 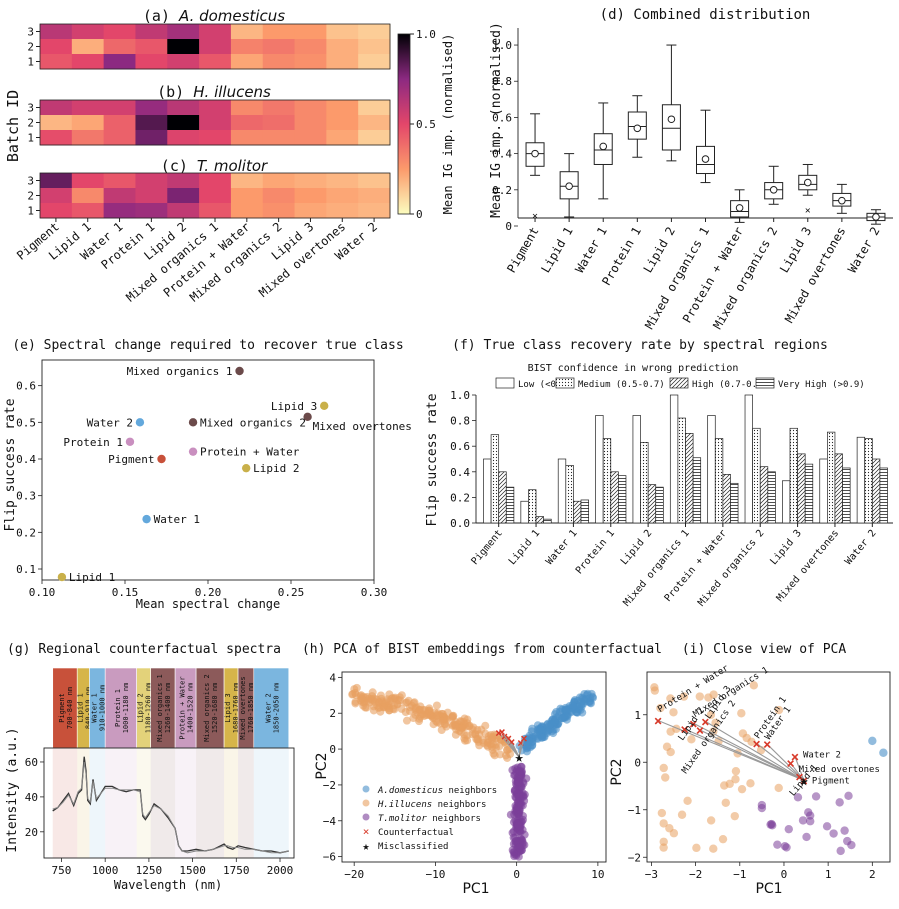 I want to click on heatmap-c: 3 2 1, so click(x=209, y=195).